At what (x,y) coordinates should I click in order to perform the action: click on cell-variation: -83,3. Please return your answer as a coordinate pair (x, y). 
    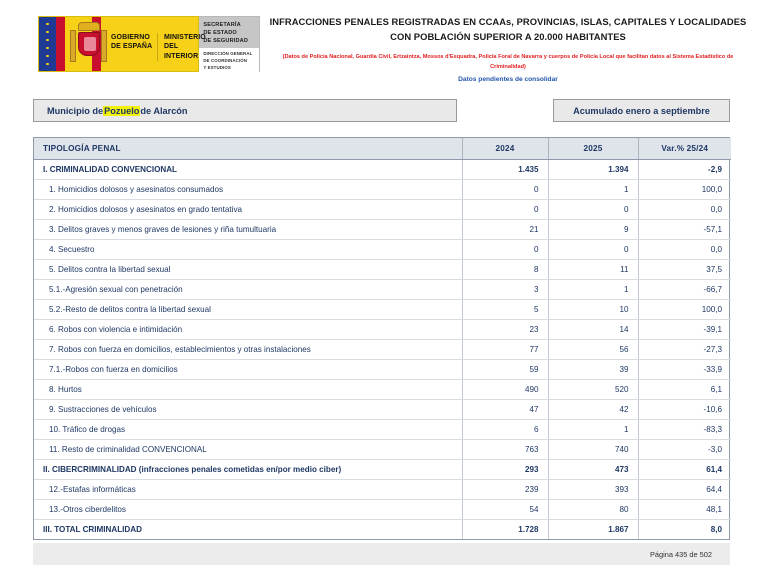
    Looking at the image, I should click on (684, 429).